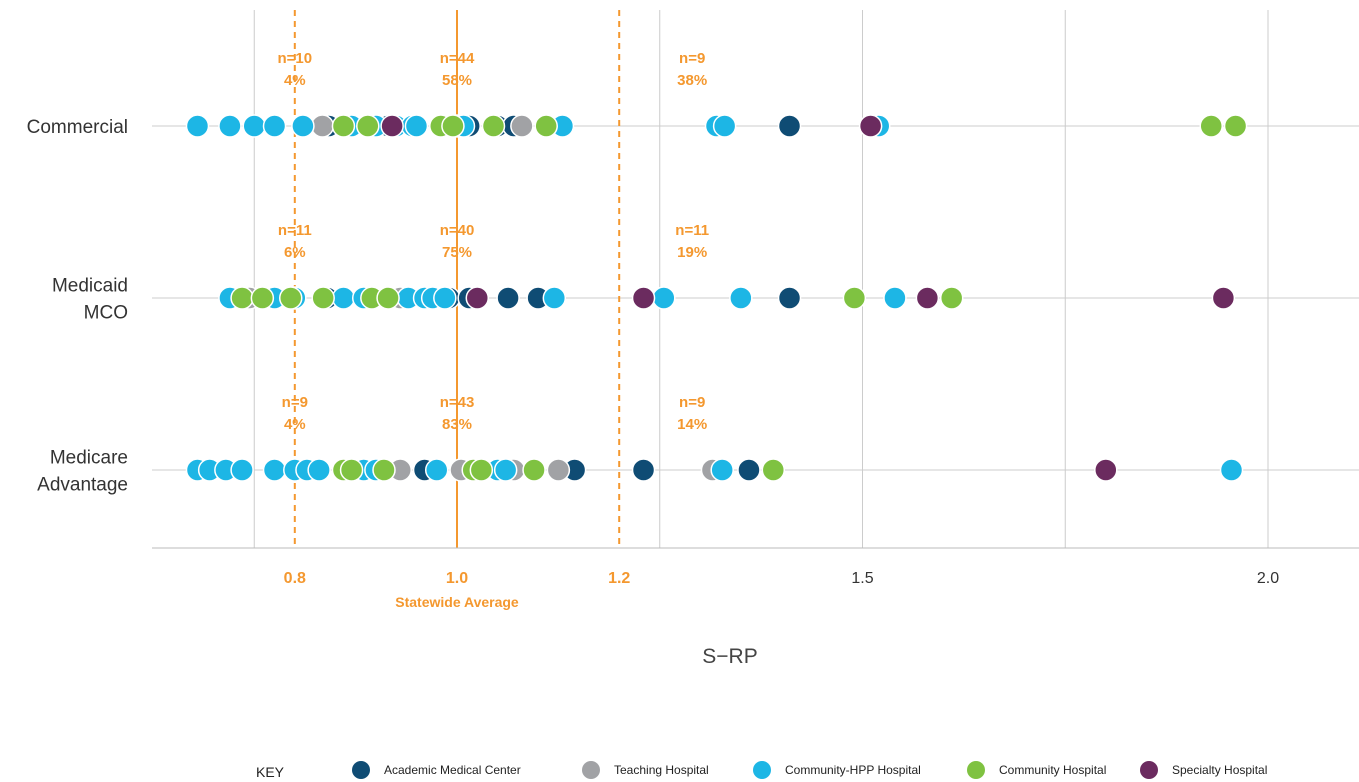 The width and height of the screenshot is (1359, 782). I want to click on annotation-pct: 75%, so click(457, 252).